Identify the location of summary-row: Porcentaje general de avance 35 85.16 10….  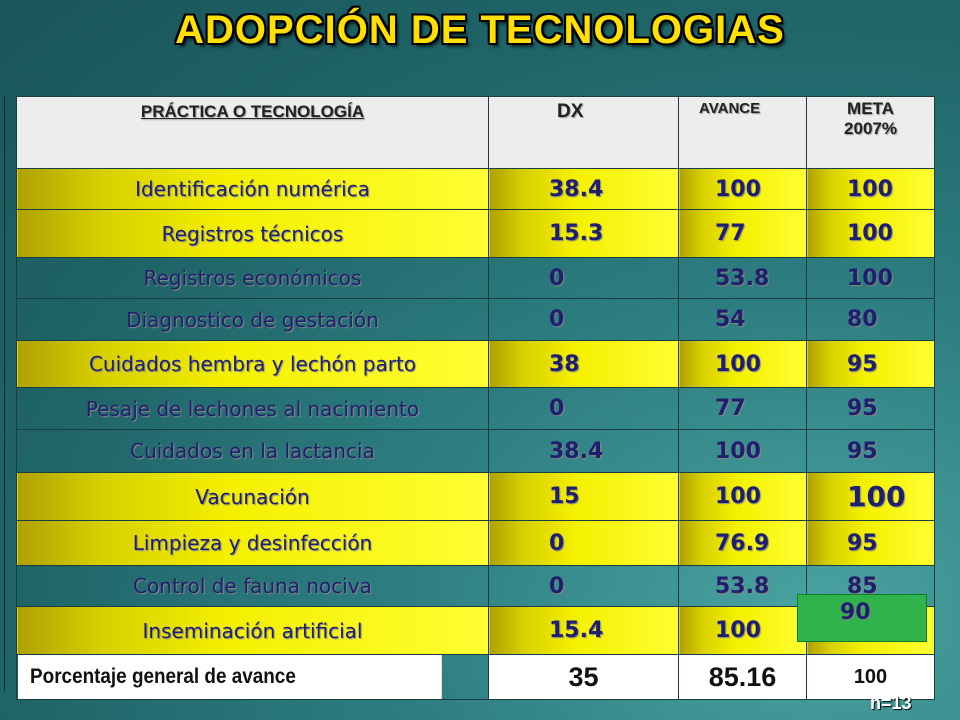
(475, 677).